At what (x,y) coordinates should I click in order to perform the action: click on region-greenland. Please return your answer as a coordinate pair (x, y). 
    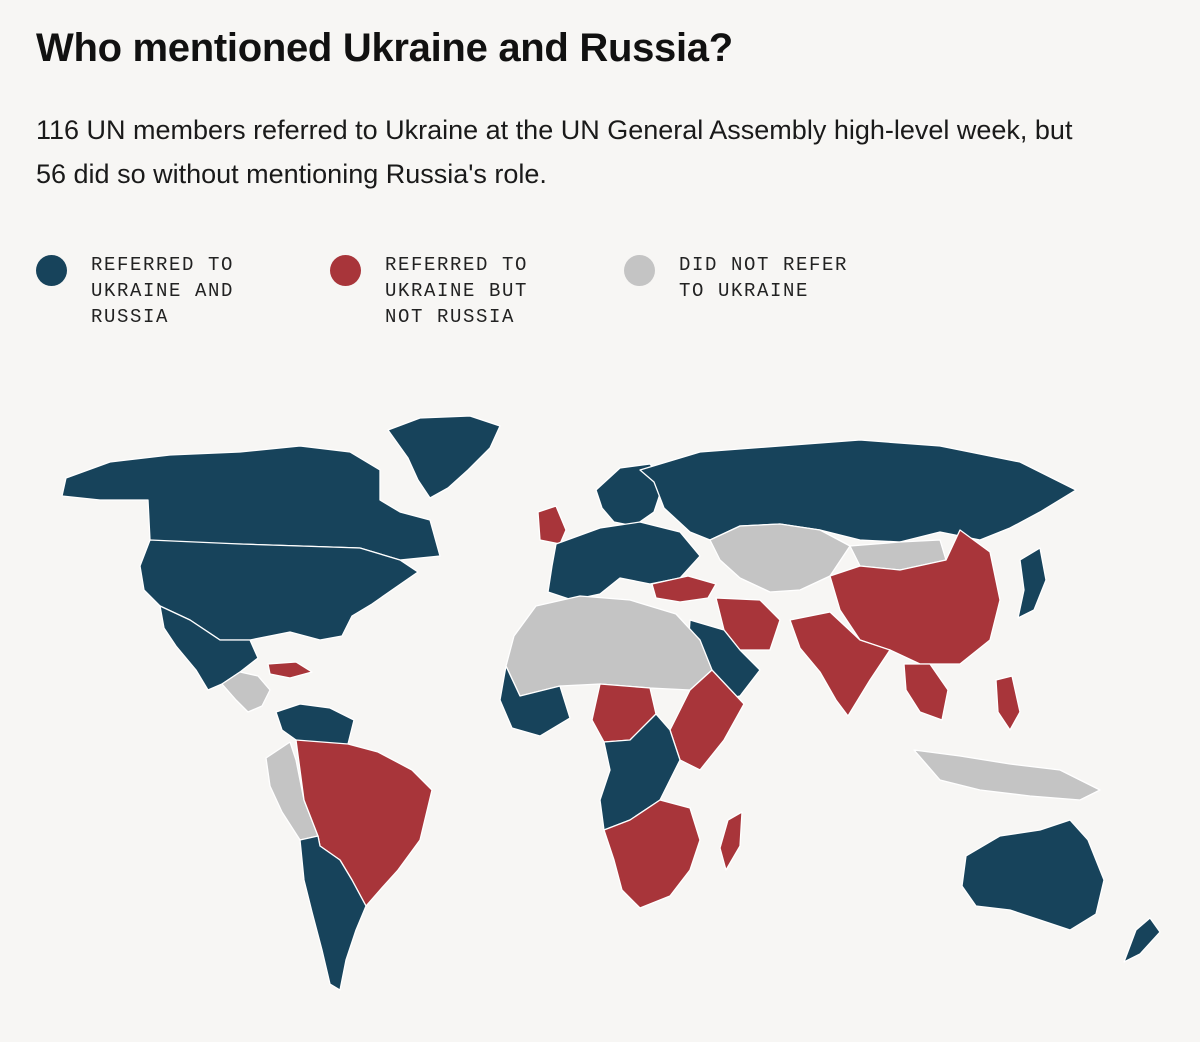
    Looking at the image, I should click on (444, 457).